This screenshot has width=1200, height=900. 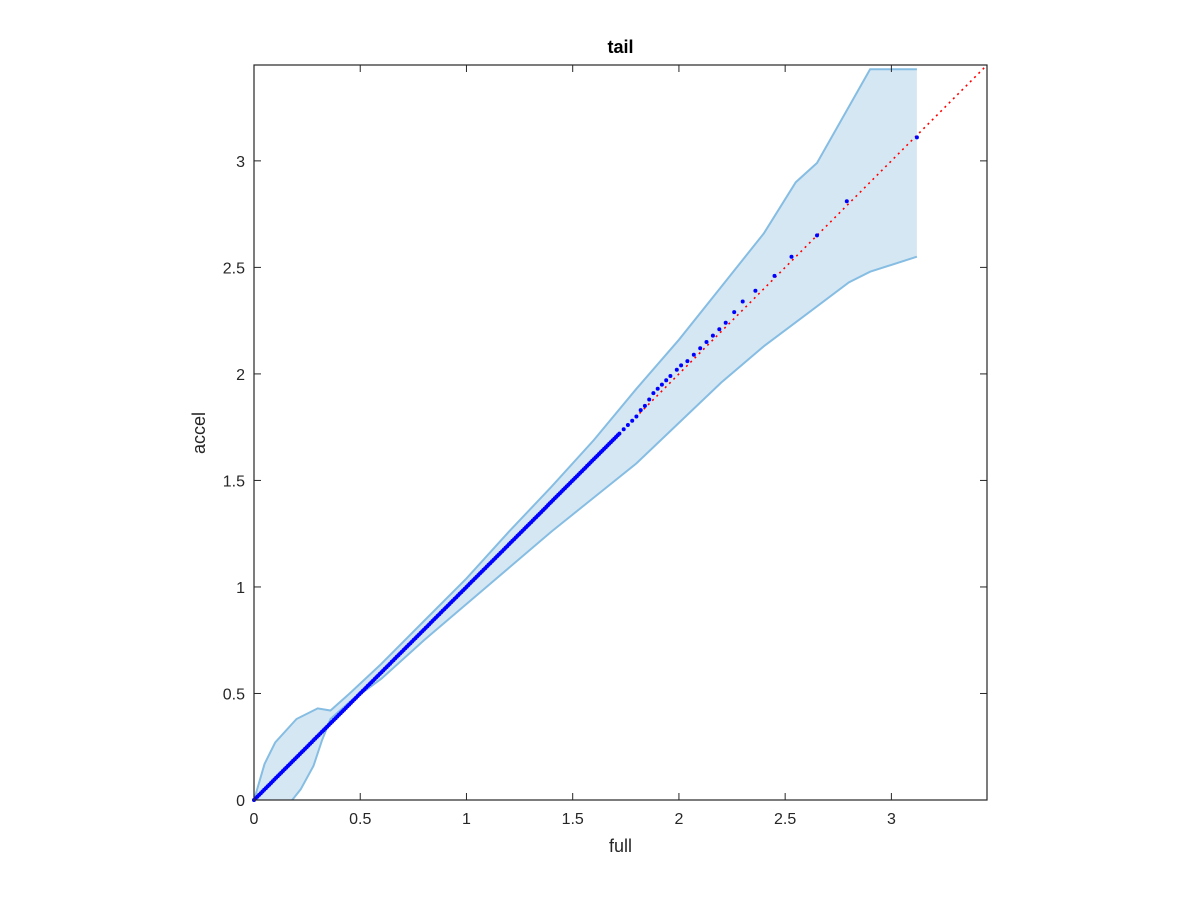 I want to click on y-tick-label: 1, so click(x=240, y=588).